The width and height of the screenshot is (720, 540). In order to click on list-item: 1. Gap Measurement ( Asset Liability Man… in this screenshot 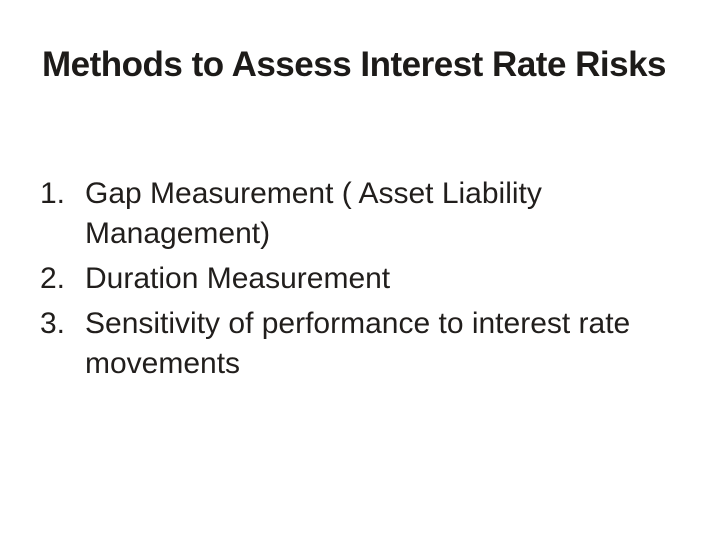, I will do `click(342, 214)`.